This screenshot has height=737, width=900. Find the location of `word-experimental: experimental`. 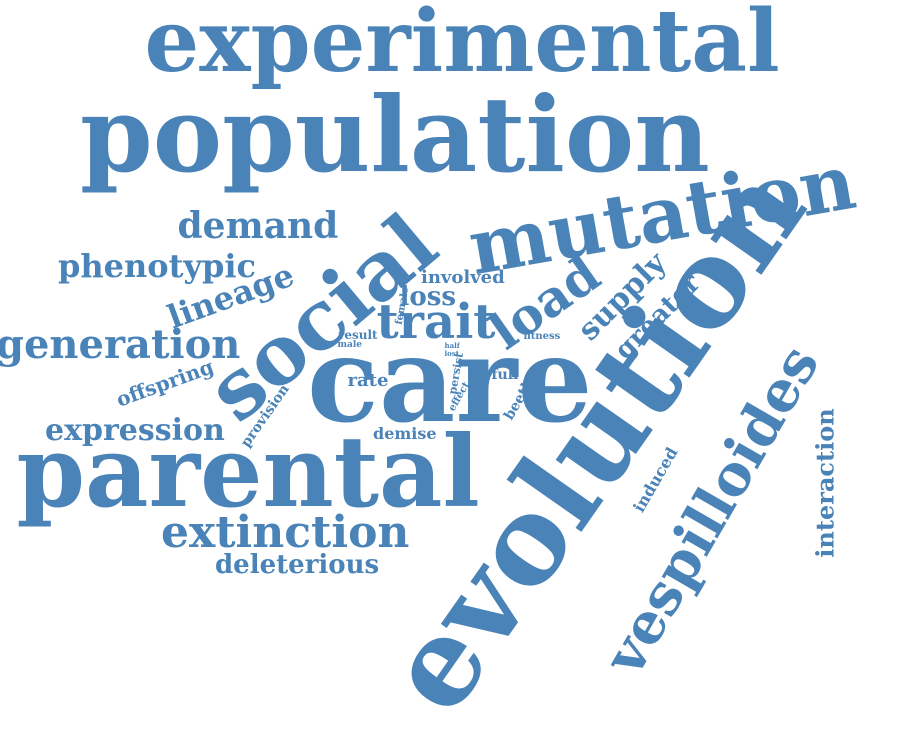

word-experimental: experimental is located at coordinates (462, 46).